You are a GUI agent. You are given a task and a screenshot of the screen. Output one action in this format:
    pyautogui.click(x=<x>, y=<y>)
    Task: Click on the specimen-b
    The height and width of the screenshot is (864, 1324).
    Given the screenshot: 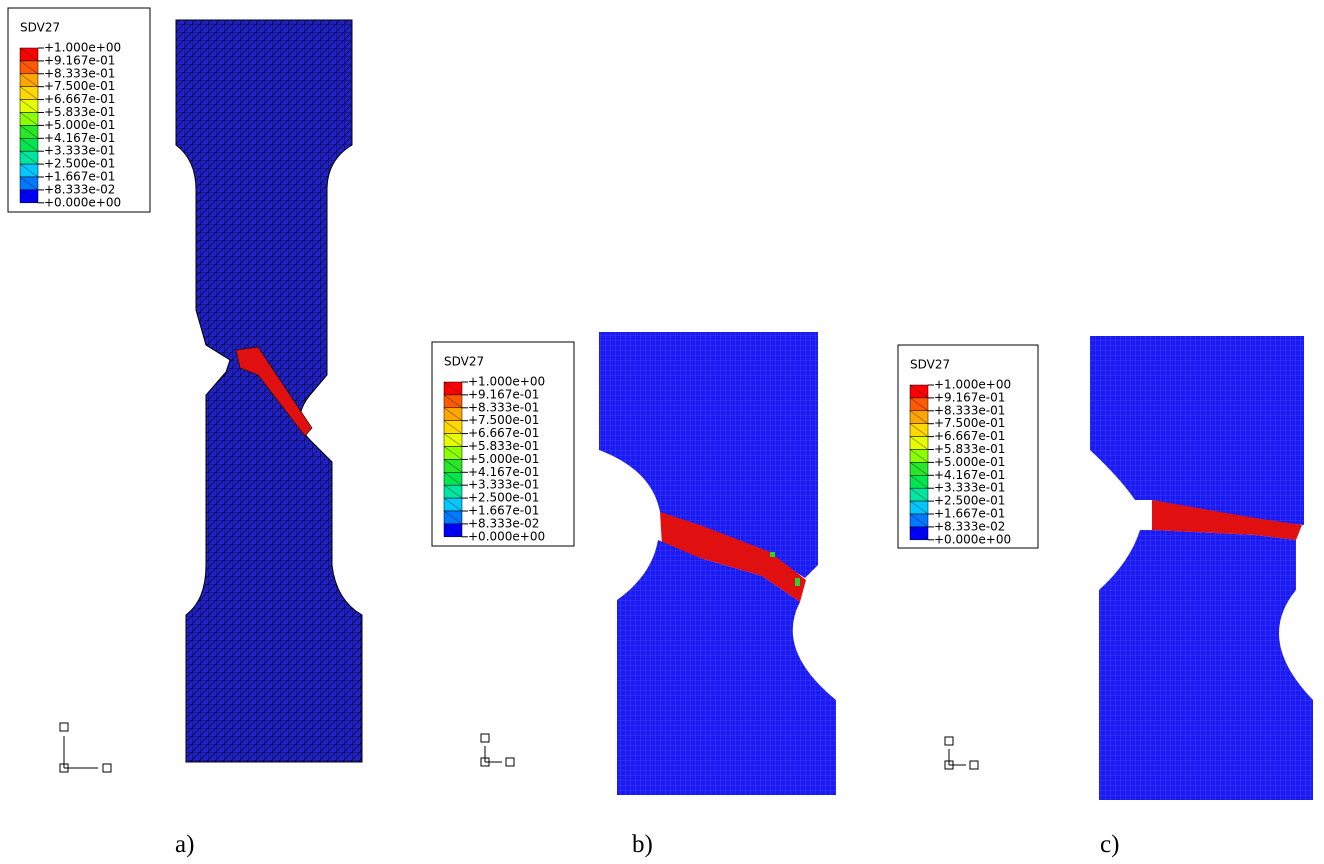 What is the action you would take?
    pyautogui.click(x=717, y=563)
    